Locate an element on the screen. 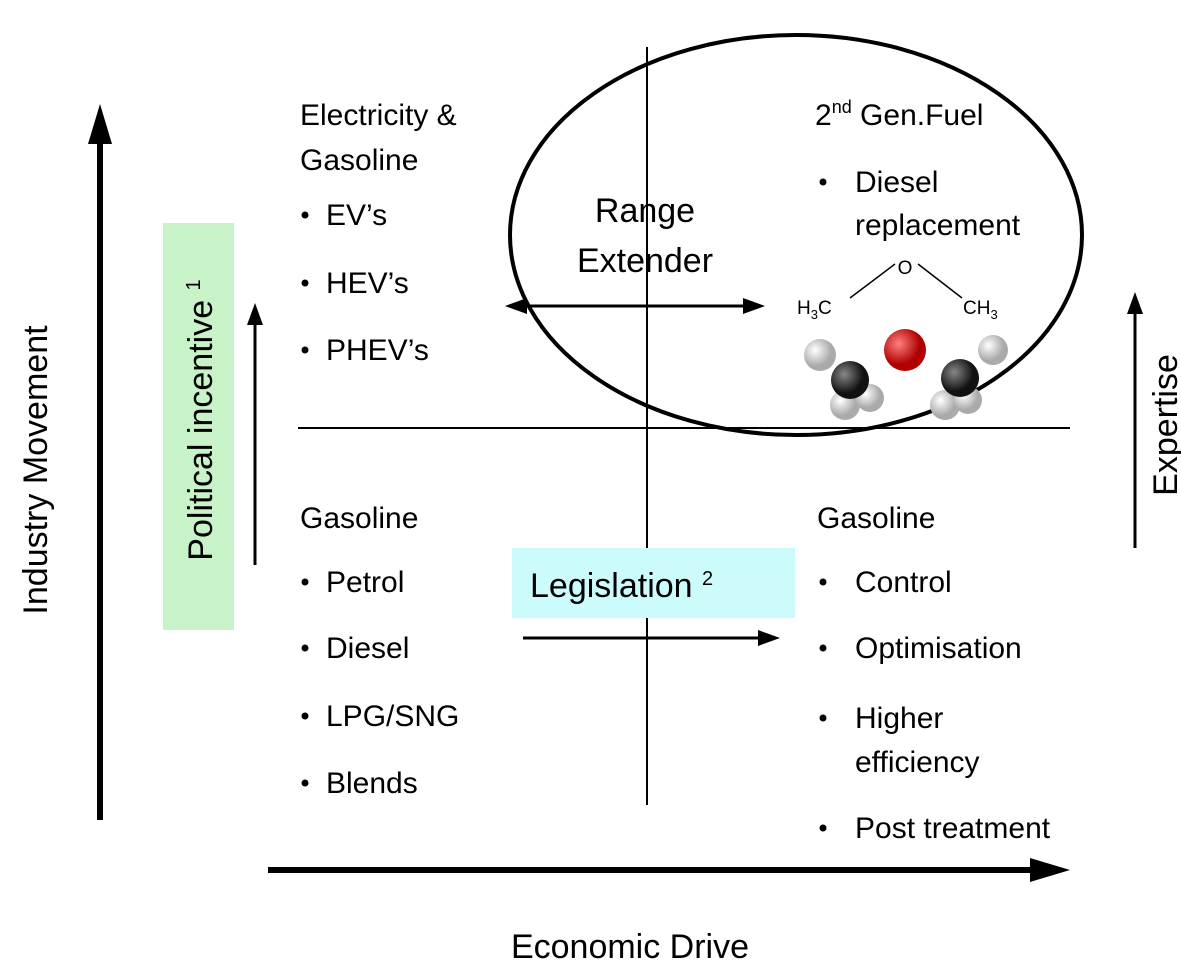  legislation-box is located at coordinates (653, 583).